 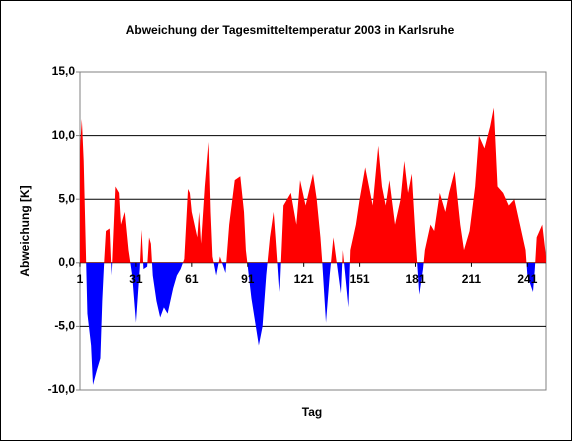 I want to click on x-tick-label: 1, so click(x=80, y=279).